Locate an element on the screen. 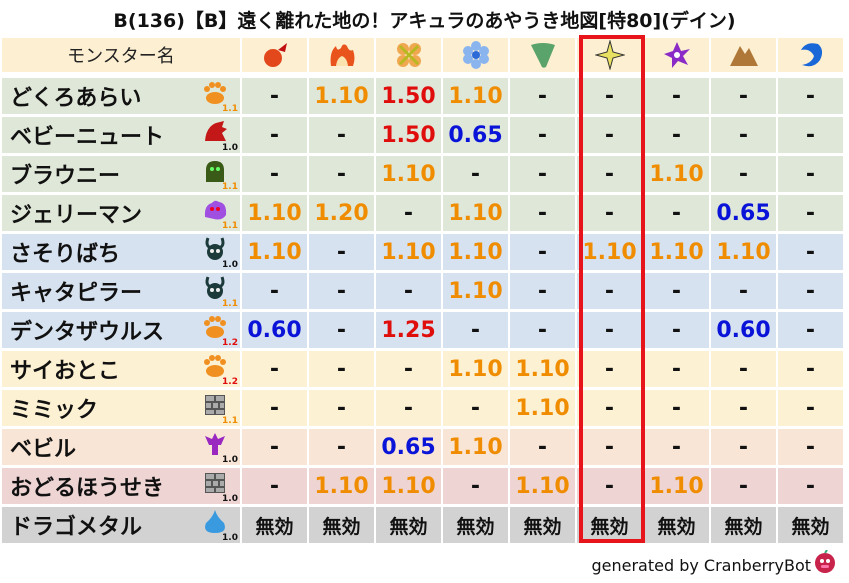  tornado-icon is located at coordinates (542, 55).